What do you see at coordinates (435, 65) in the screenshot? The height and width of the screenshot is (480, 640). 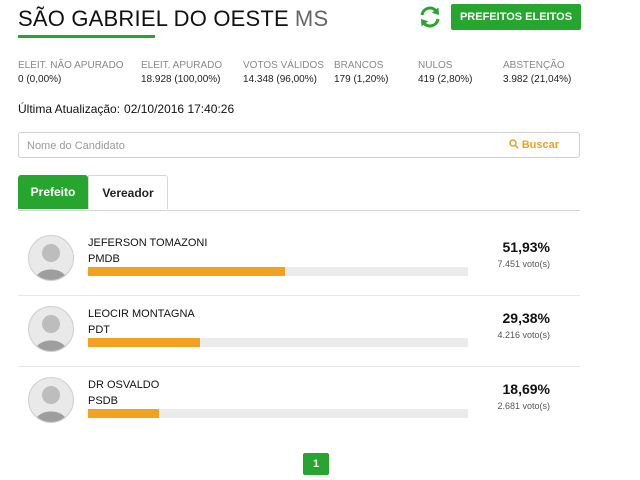 I see `stat-label: NULOS` at bounding box center [435, 65].